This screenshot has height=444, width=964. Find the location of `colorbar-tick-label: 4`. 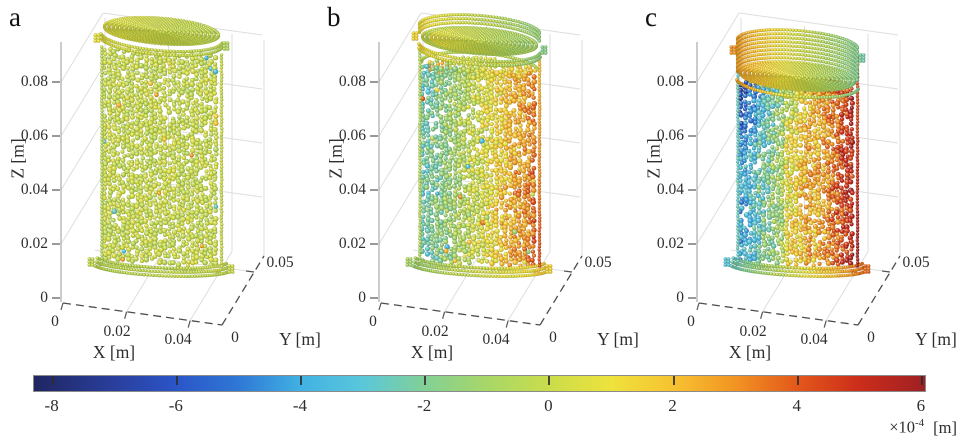

colorbar-tick-label: 4 is located at coordinates (796, 405).